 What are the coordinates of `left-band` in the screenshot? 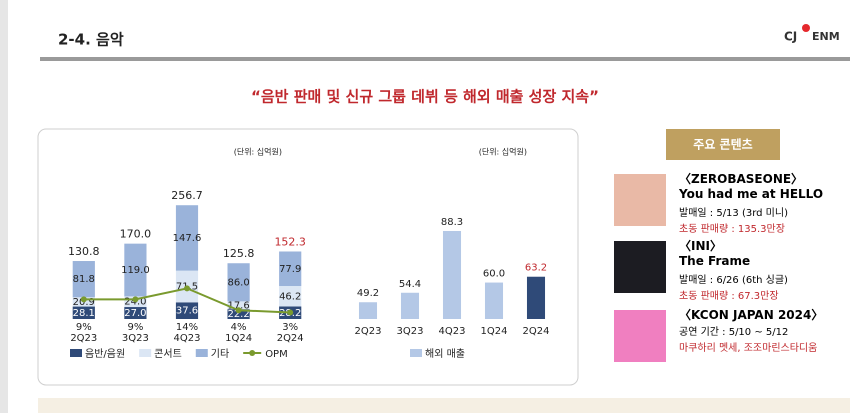 It's located at (4, 206).